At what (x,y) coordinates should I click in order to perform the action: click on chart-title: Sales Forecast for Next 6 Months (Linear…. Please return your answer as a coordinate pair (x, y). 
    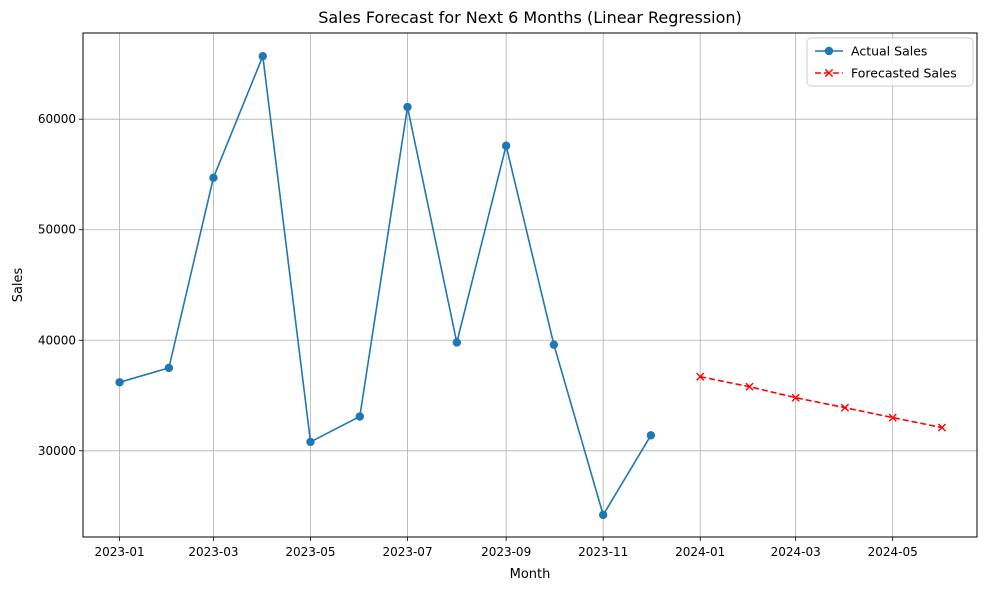
    Looking at the image, I should click on (530, 17).